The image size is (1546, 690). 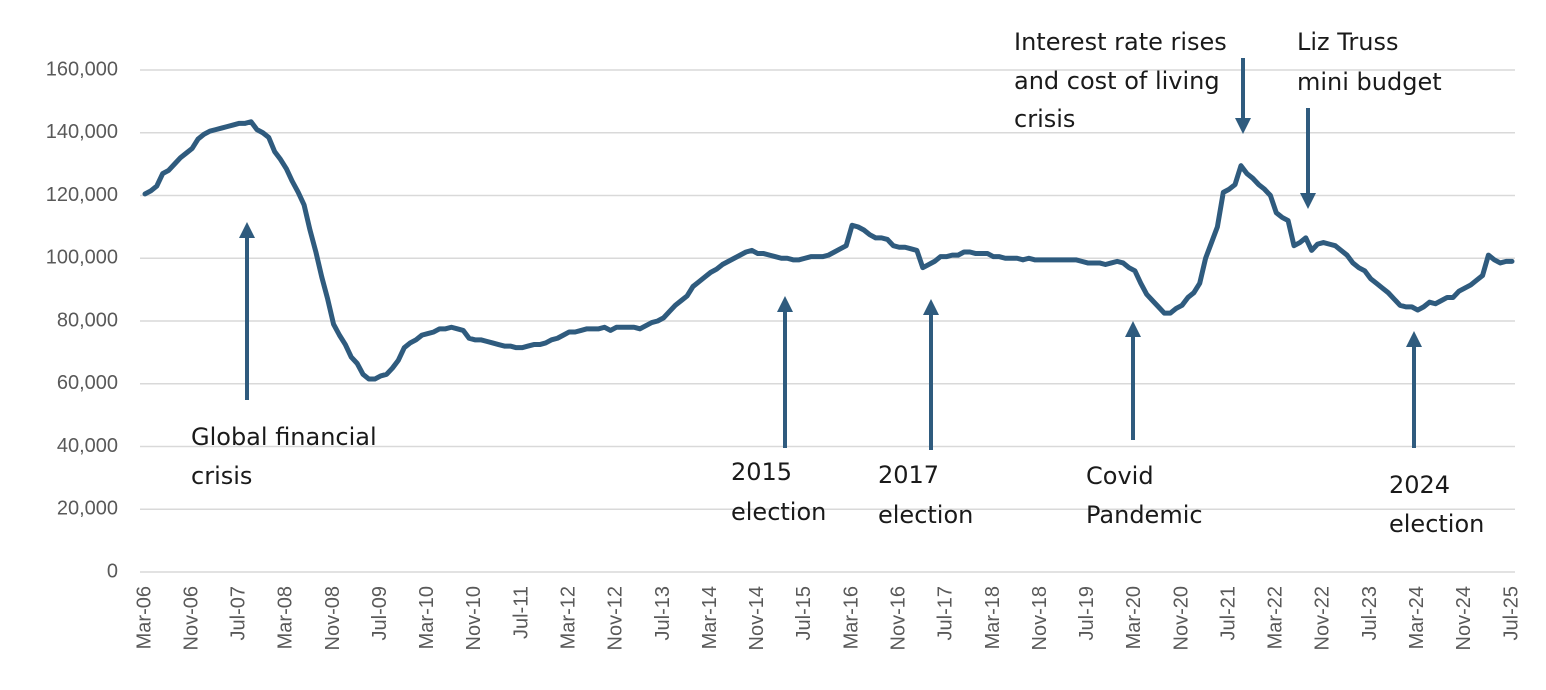 I want to click on x-tick-label: Mar-14, so click(x=710, y=617).